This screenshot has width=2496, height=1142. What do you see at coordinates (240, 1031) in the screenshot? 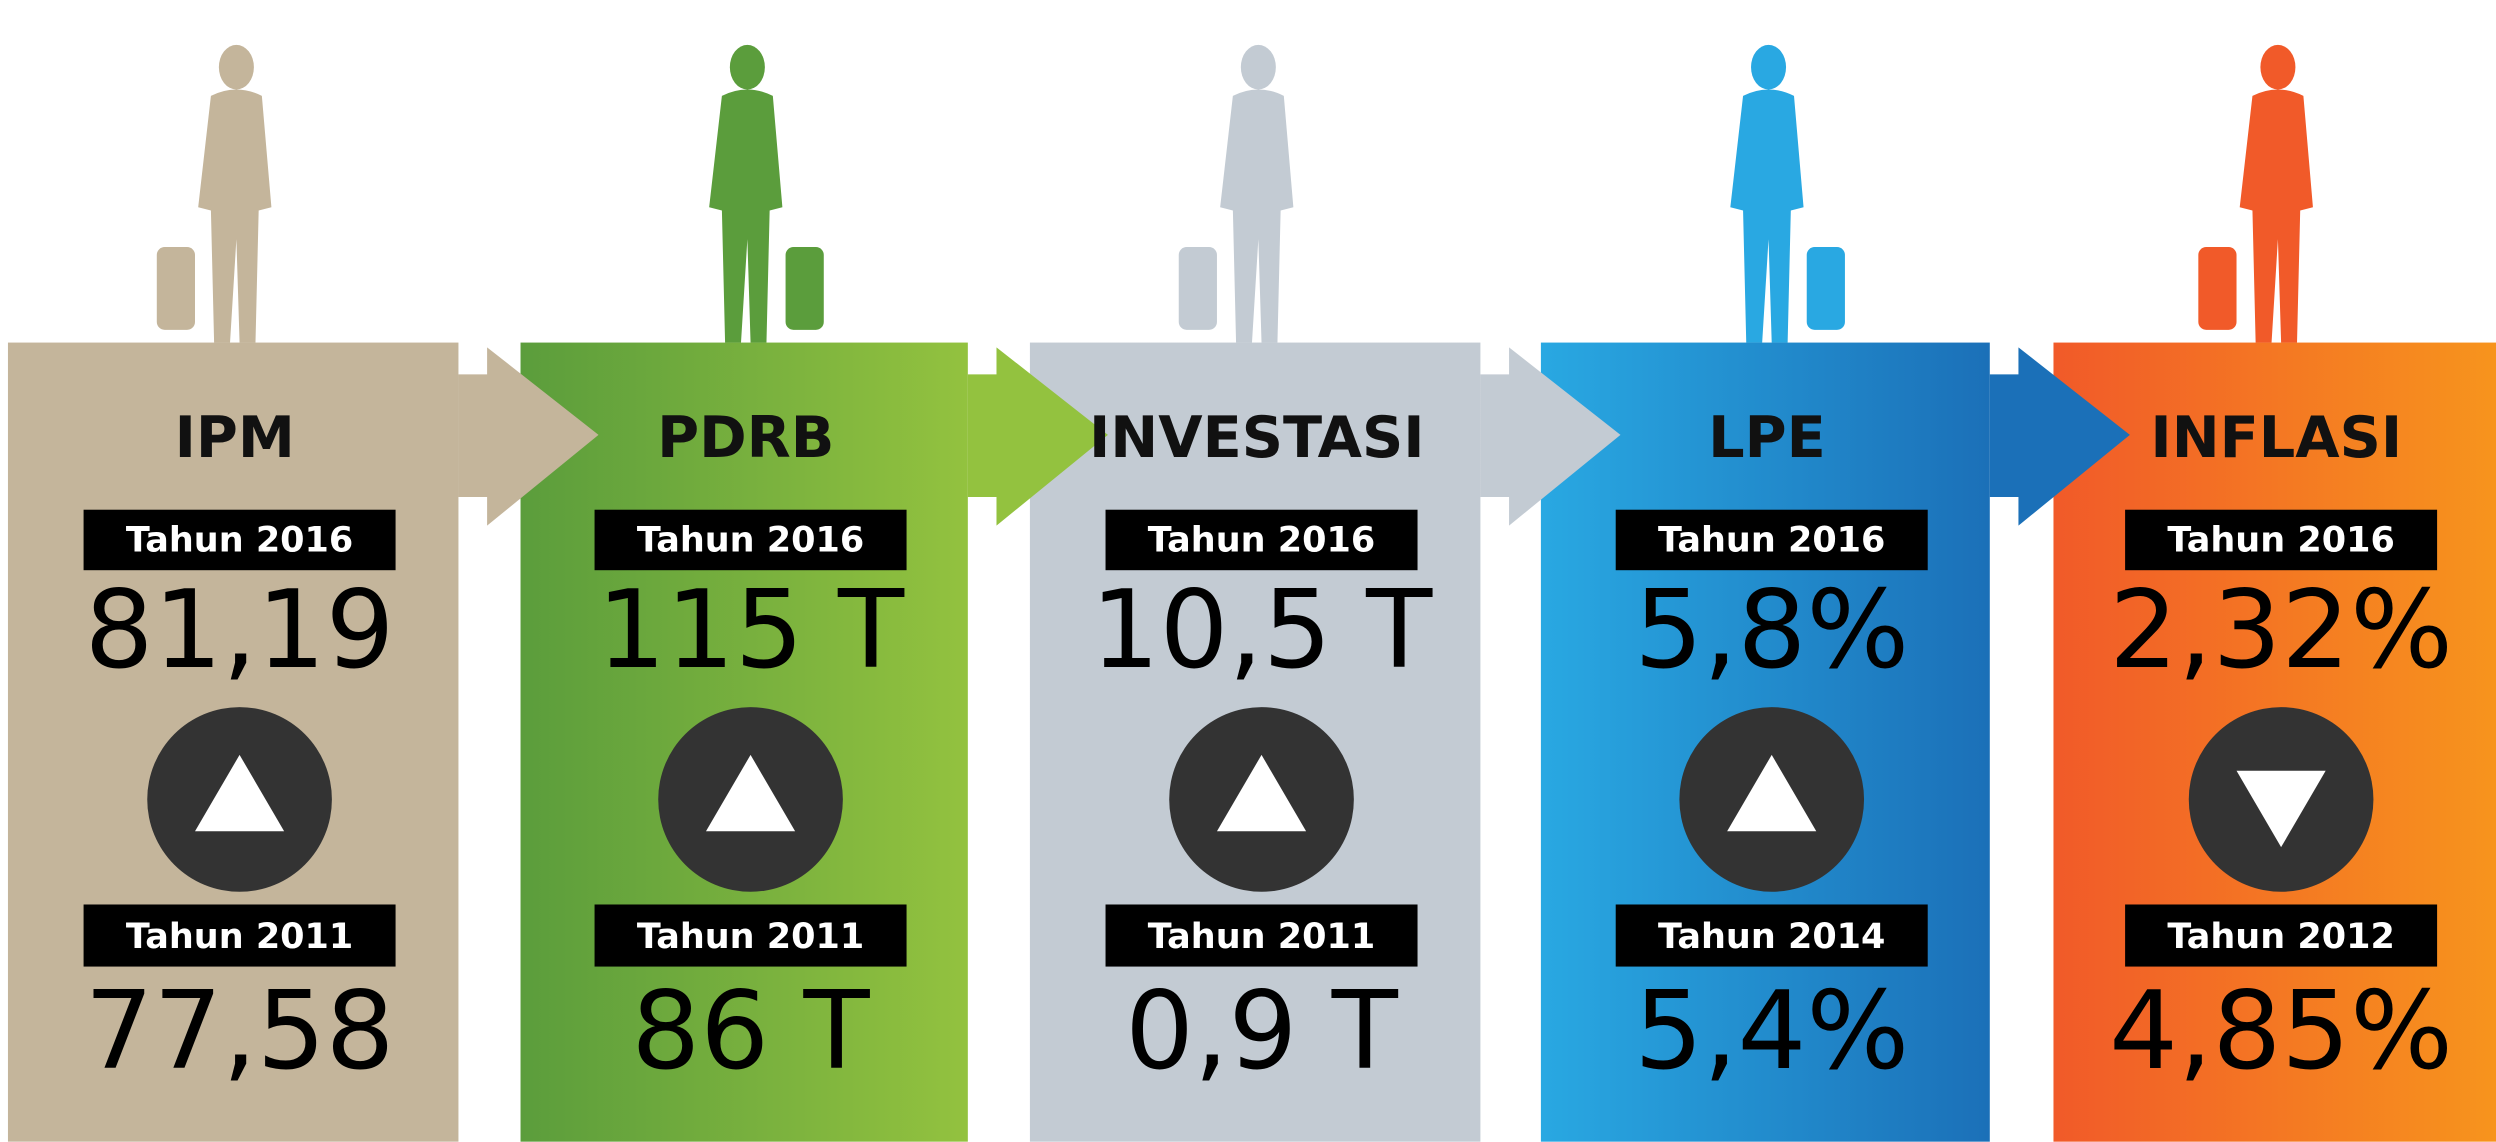
I see `previous-value: 77,58` at bounding box center [240, 1031].